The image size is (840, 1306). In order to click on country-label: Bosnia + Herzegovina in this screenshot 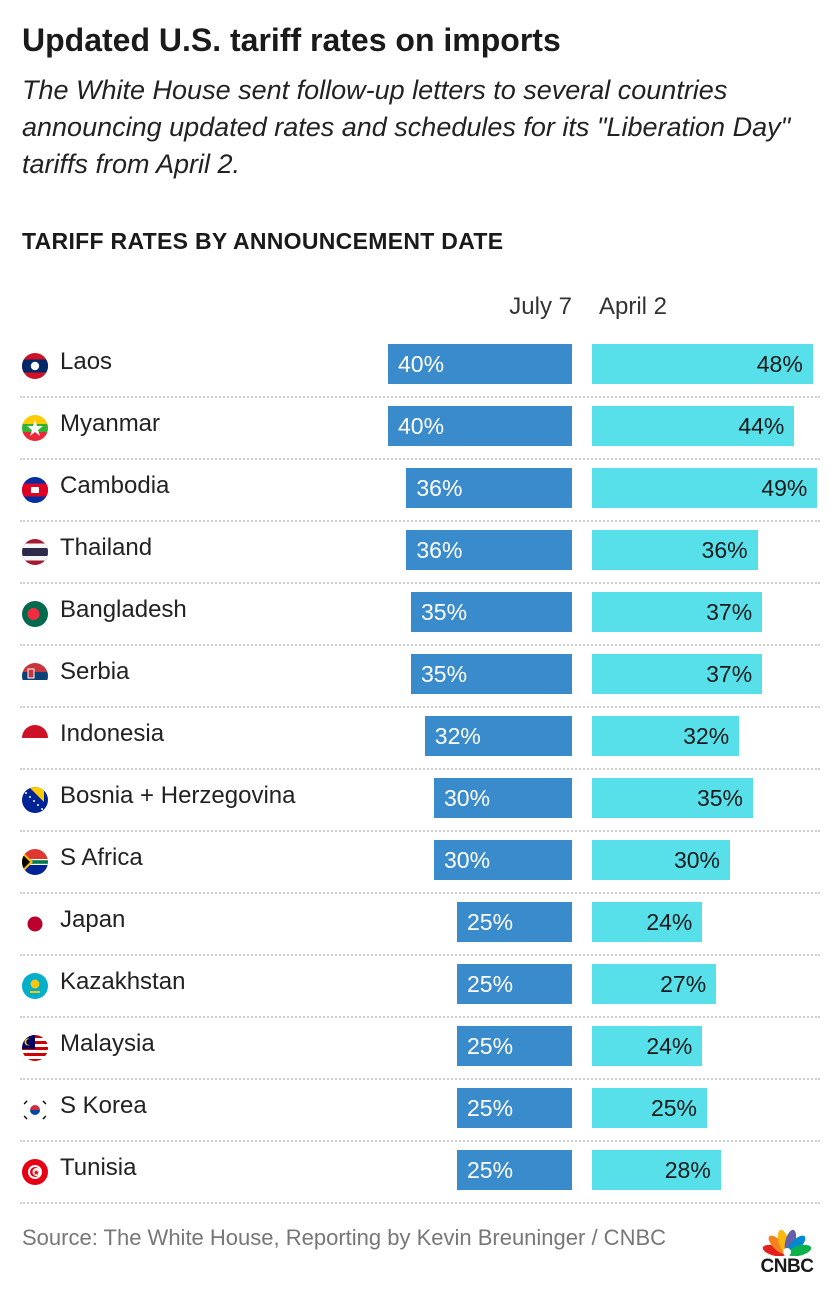, I will do `click(178, 795)`.